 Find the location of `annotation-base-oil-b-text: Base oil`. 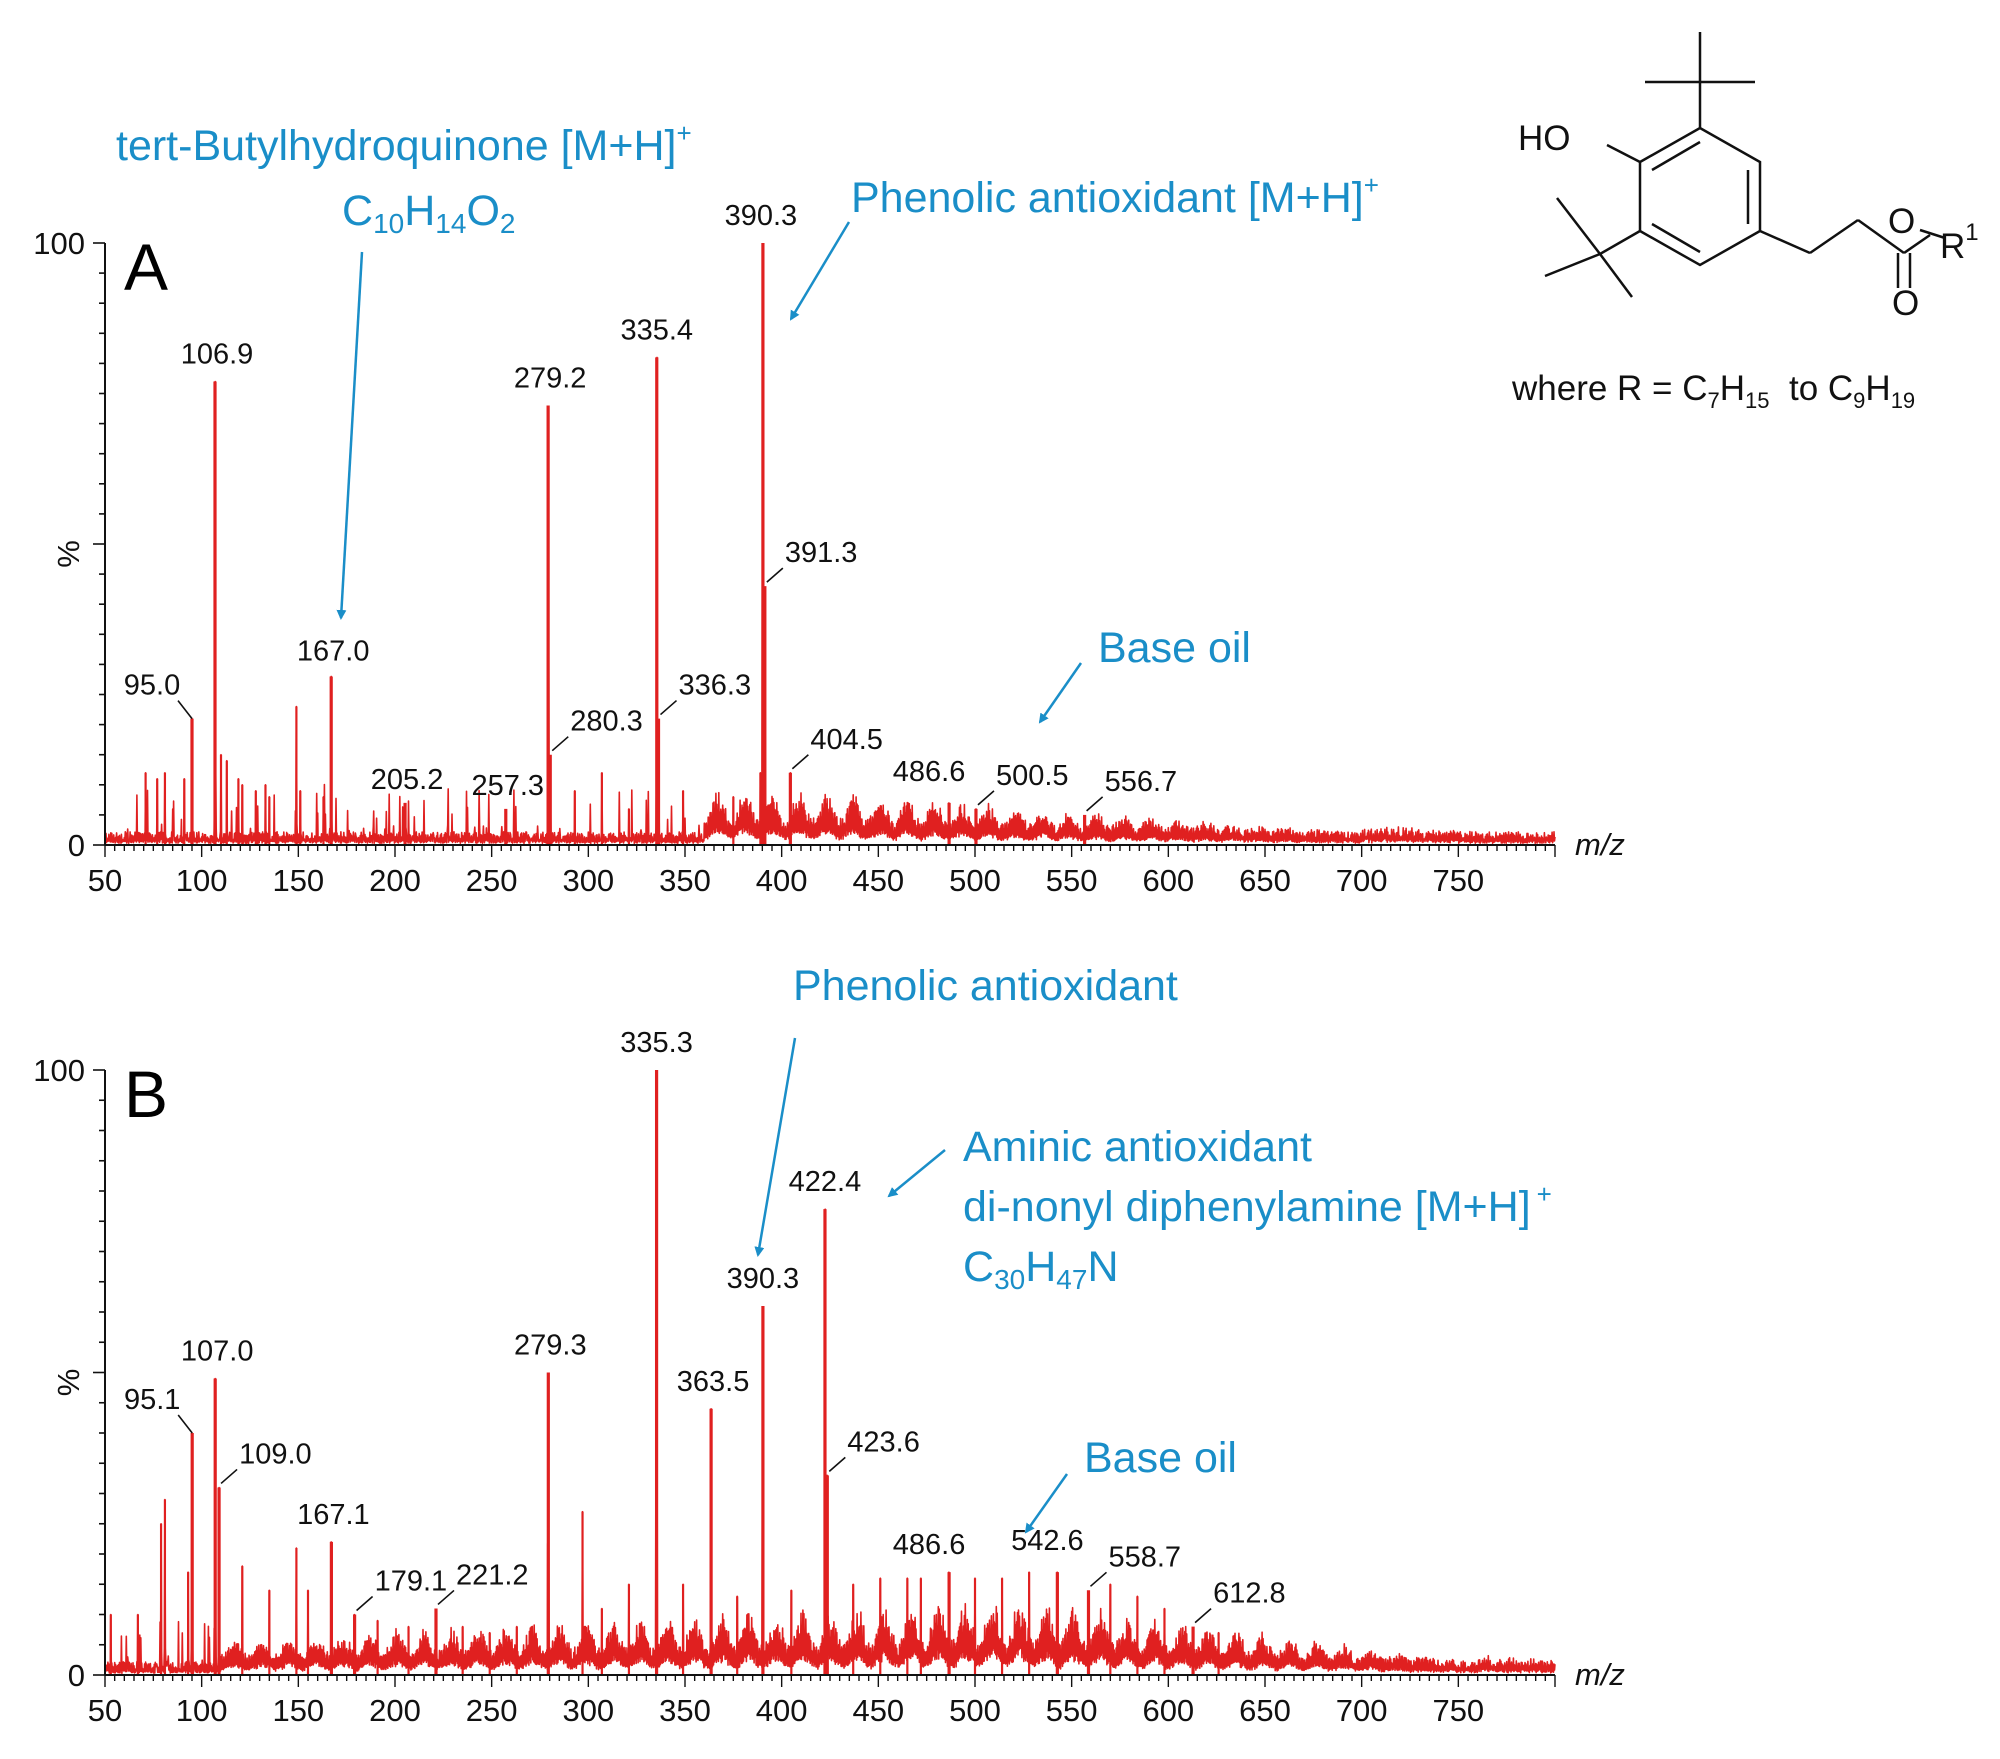

annotation-base-oil-b-text: Base oil is located at coordinates (1160, 1458).